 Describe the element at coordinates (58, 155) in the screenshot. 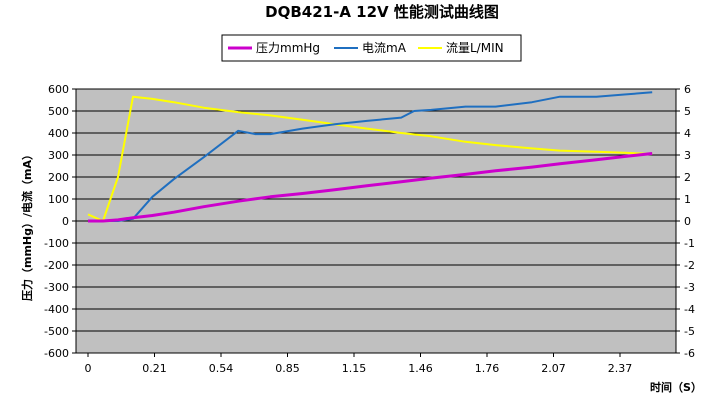

I see `y-tick-label: 300` at that location.